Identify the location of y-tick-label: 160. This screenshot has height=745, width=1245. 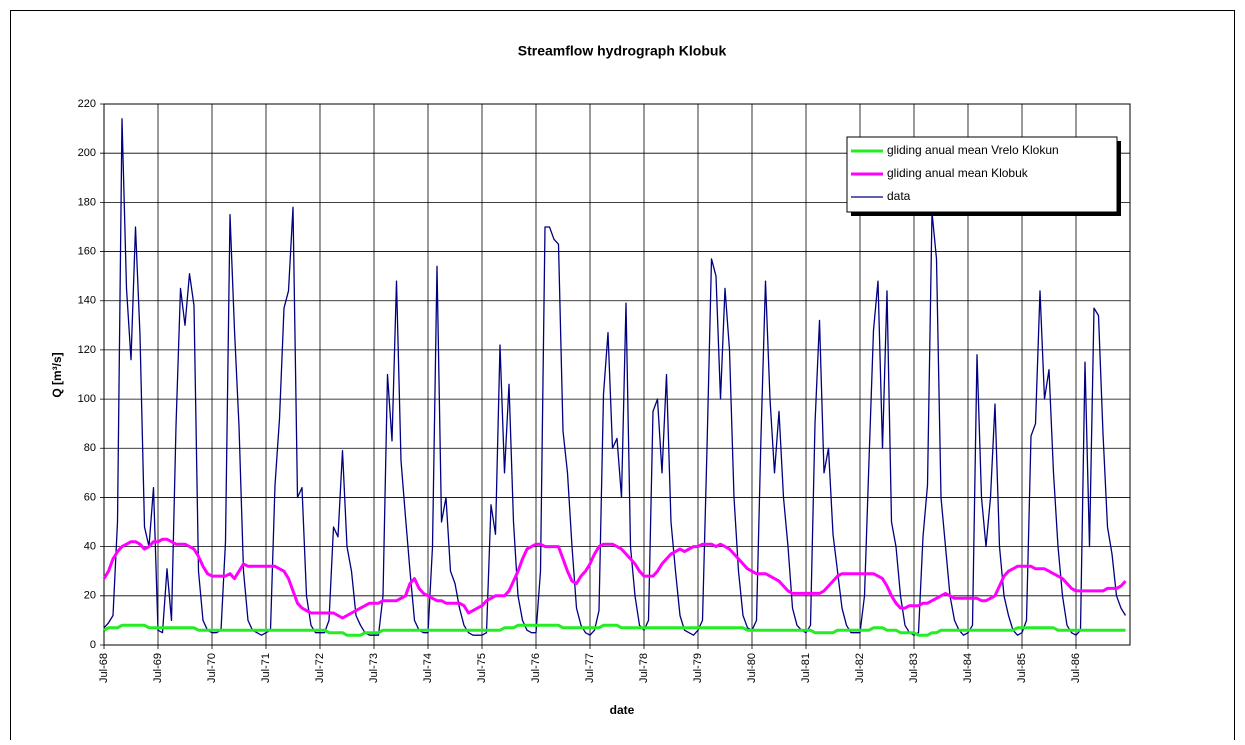
(87, 251).